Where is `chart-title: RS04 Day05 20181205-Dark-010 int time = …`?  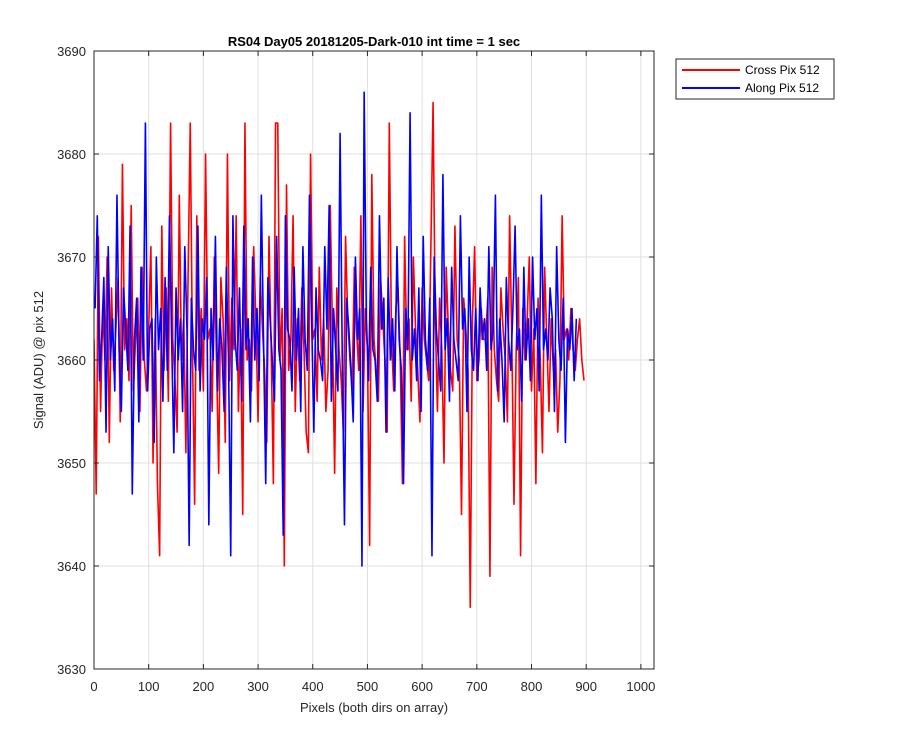 chart-title: RS04 Day05 20181205-Dark-010 int time = … is located at coordinates (374, 41).